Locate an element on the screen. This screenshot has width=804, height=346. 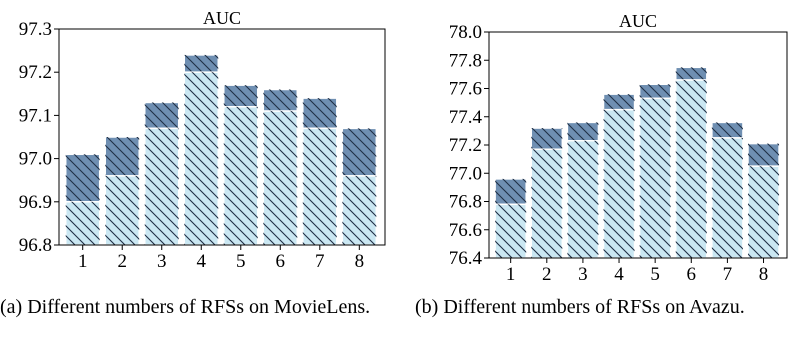
y-tick-label: 76.4 is located at coordinates (466, 258).